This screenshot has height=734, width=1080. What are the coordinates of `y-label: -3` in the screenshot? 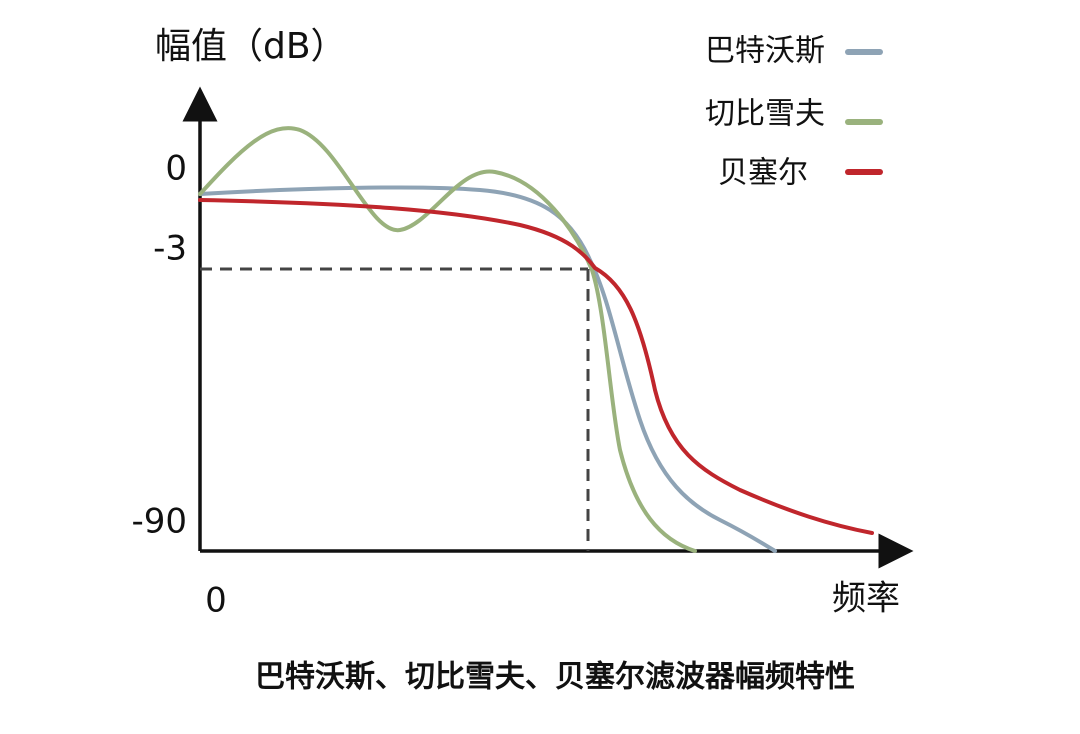 It's located at (170, 249).